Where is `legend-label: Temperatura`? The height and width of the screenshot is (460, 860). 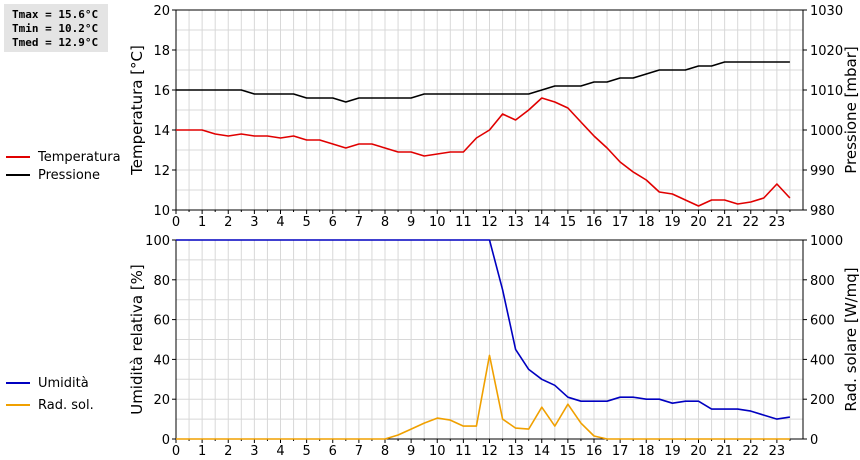
legend-label: Temperatura is located at coordinates (79, 157).